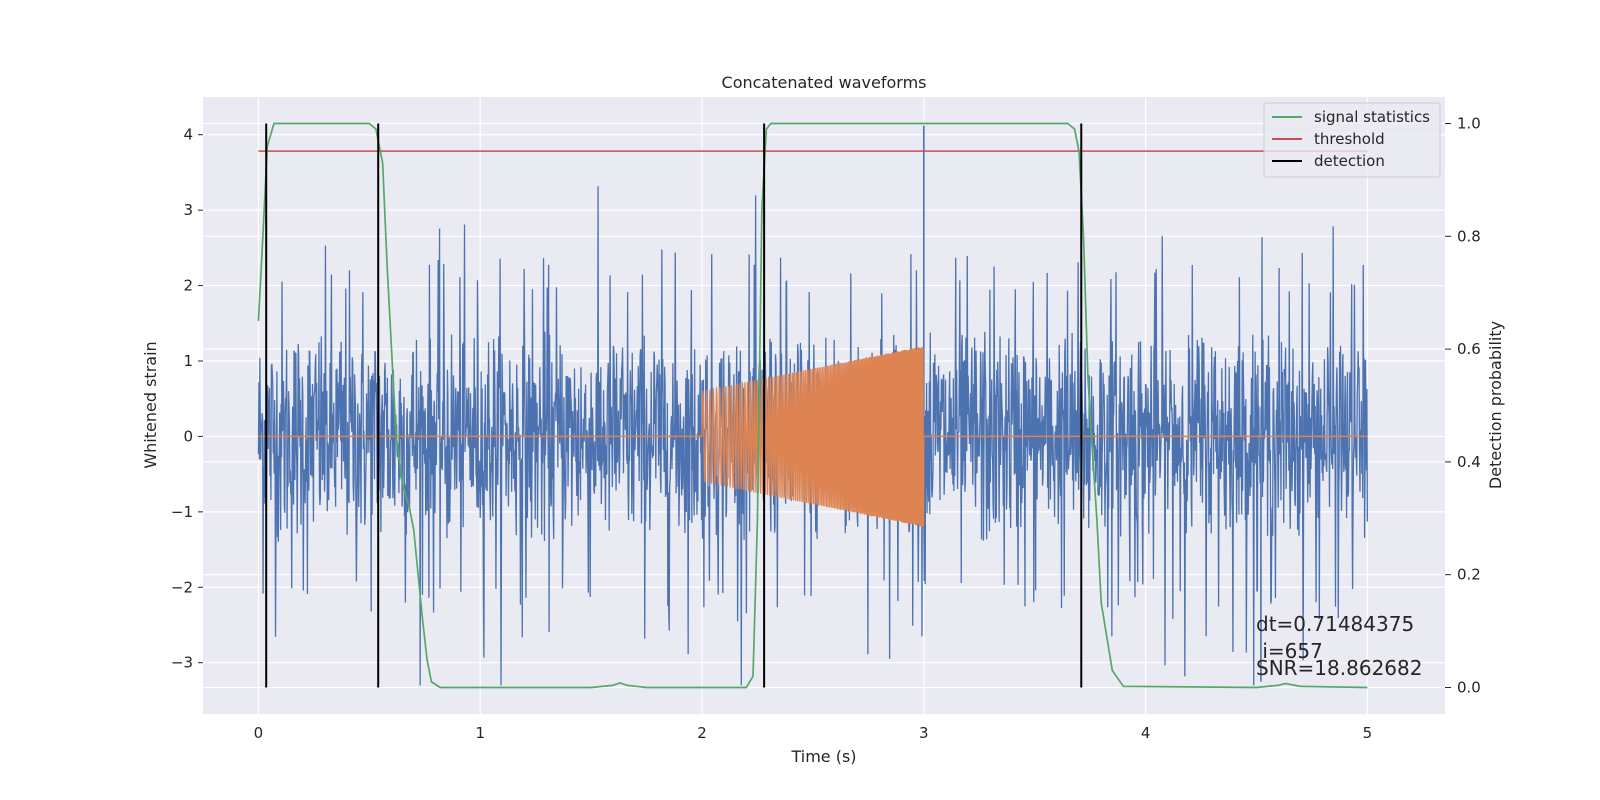  What do you see at coordinates (1463, 405) in the screenshot?
I see `y2-ticks: 0.0 0.2 0.4 0.6 0.8 1.0` at bounding box center [1463, 405].